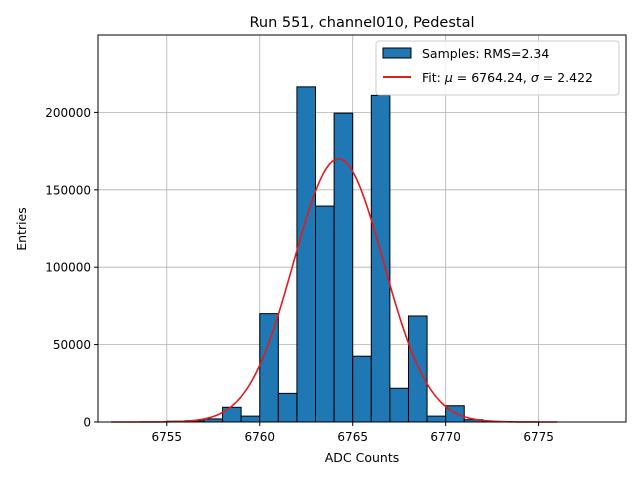  What do you see at coordinates (362, 457) in the screenshot?
I see `x-axis-label: ADC Counts` at bounding box center [362, 457].